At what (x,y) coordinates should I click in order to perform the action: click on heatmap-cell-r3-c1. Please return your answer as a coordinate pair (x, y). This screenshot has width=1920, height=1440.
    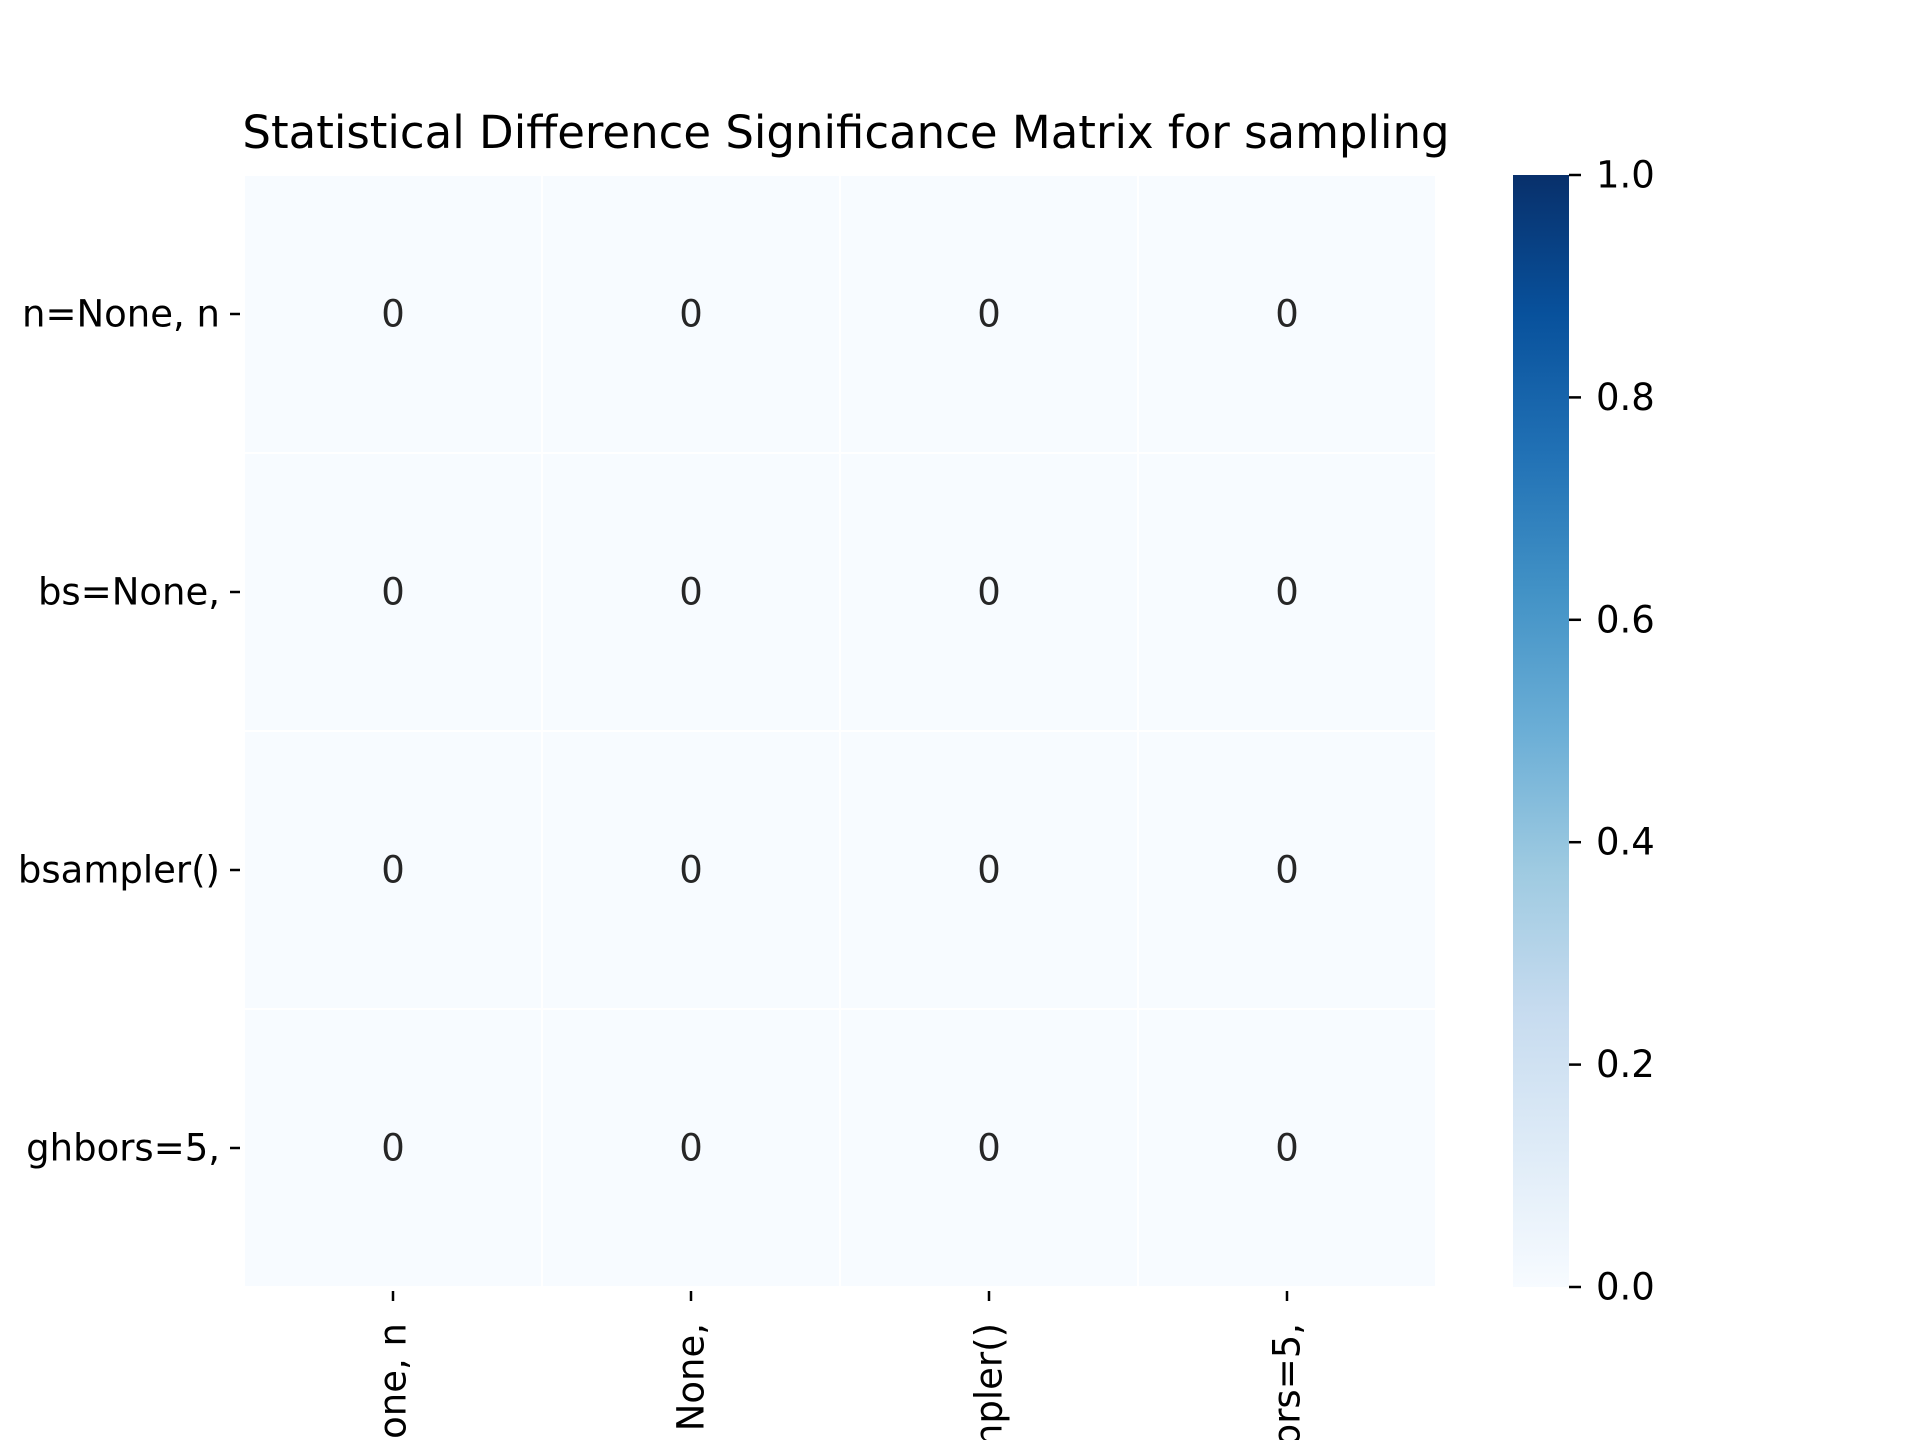
    Looking at the image, I should click on (691, 1148).